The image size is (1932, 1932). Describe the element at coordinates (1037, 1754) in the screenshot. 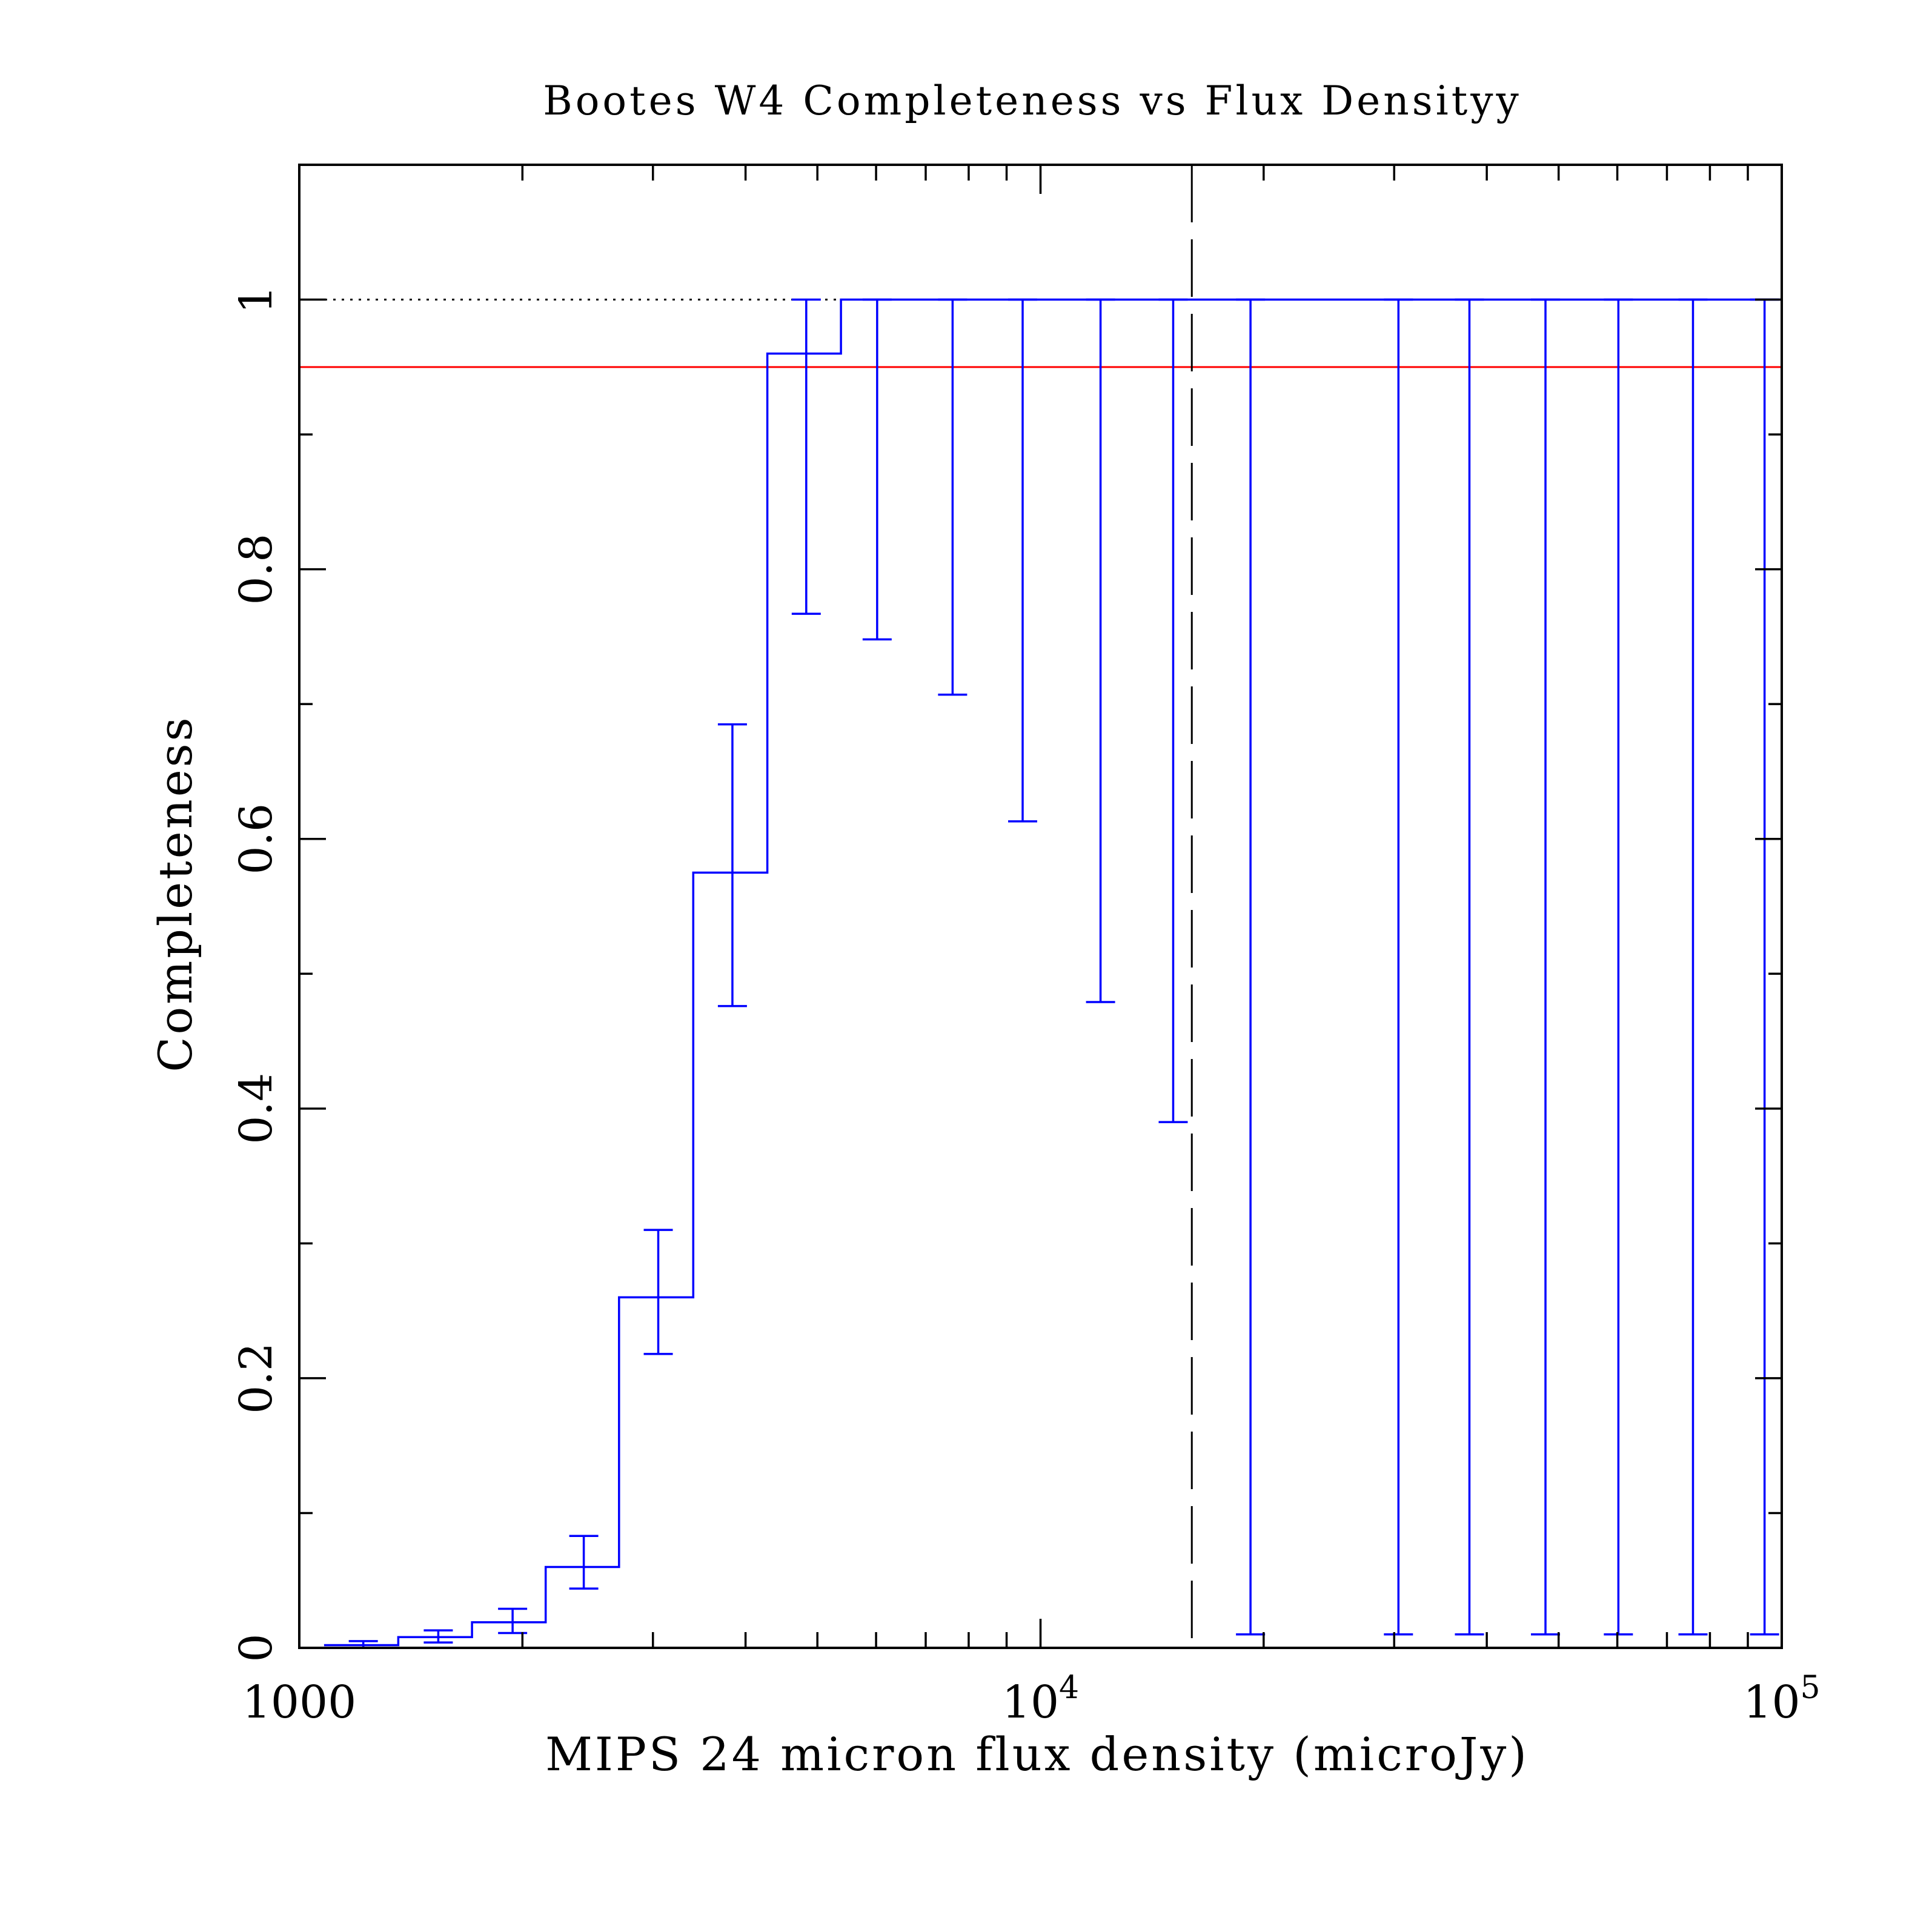

I see `x-axis-label: MIPS 24 micron flux density (microJy)` at that location.